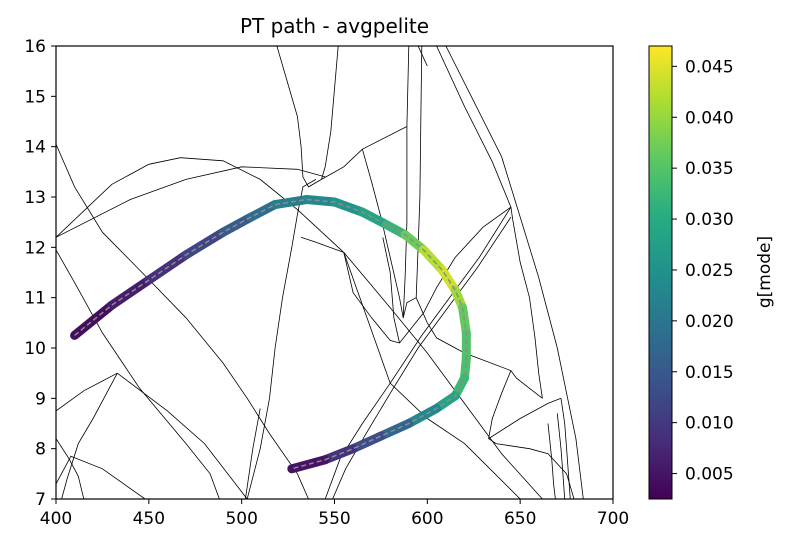 The width and height of the screenshot is (789, 549). I want to click on y-tick-label: 7, so click(40, 500).